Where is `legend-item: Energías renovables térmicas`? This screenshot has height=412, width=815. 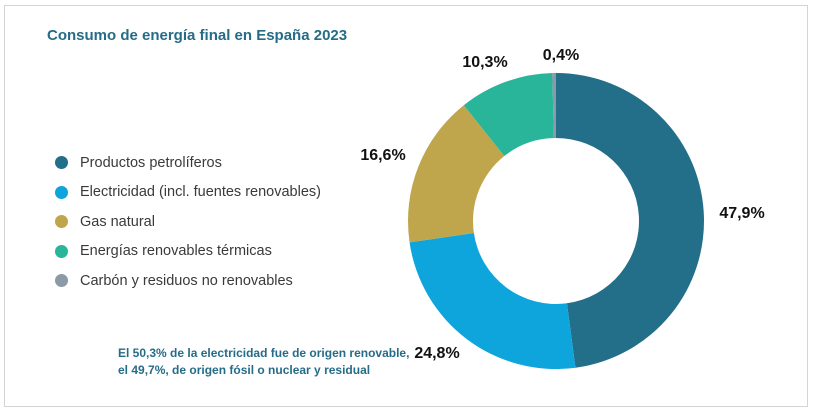
legend-item: Energías renovables térmicas is located at coordinates (188, 252).